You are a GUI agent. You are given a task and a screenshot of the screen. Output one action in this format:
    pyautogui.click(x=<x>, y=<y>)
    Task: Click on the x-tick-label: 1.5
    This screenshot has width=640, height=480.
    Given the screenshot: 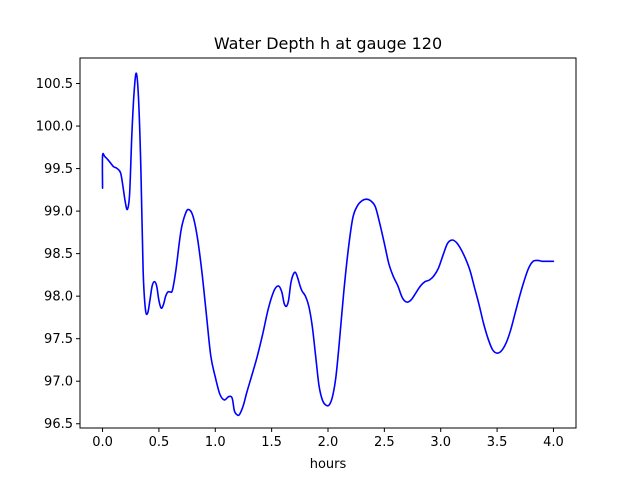 What is the action you would take?
    pyautogui.click(x=271, y=442)
    